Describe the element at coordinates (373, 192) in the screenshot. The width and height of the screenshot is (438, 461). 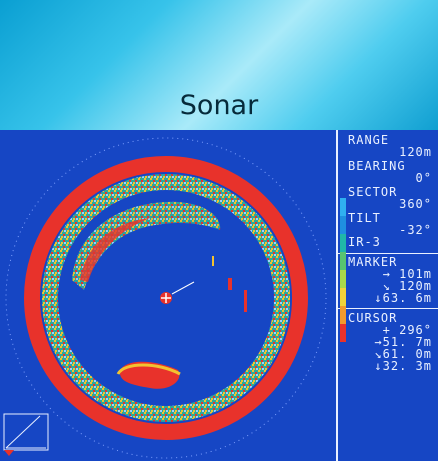
I see `sector-label: SECTOR` at that location.